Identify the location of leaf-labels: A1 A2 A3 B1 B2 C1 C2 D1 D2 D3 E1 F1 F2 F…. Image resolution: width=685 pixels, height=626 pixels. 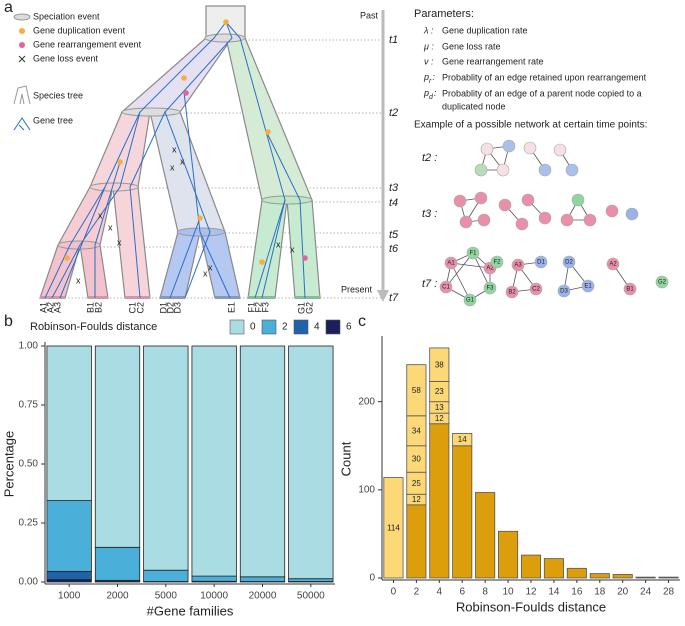
(176, 308).